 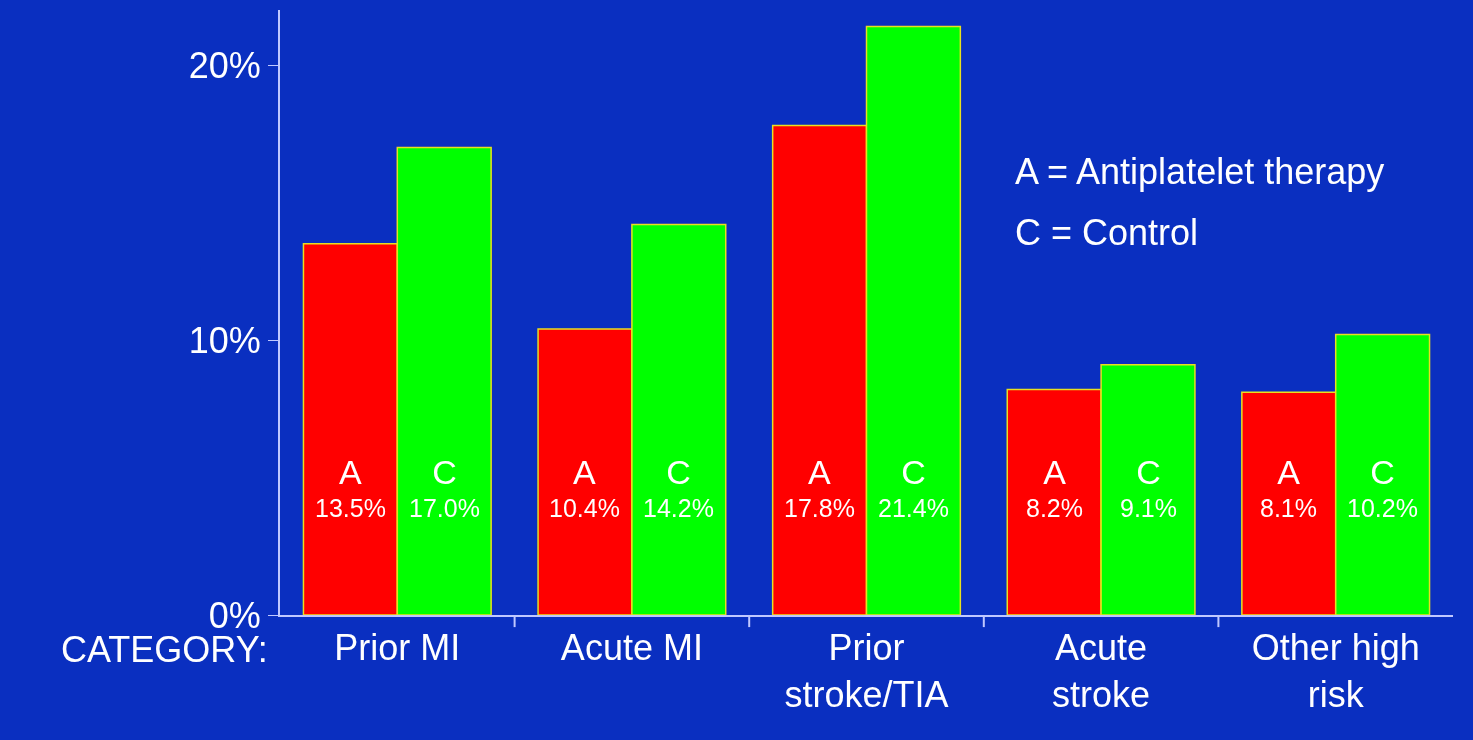 I want to click on data-label: 21.4%, so click(x=913, y=507).